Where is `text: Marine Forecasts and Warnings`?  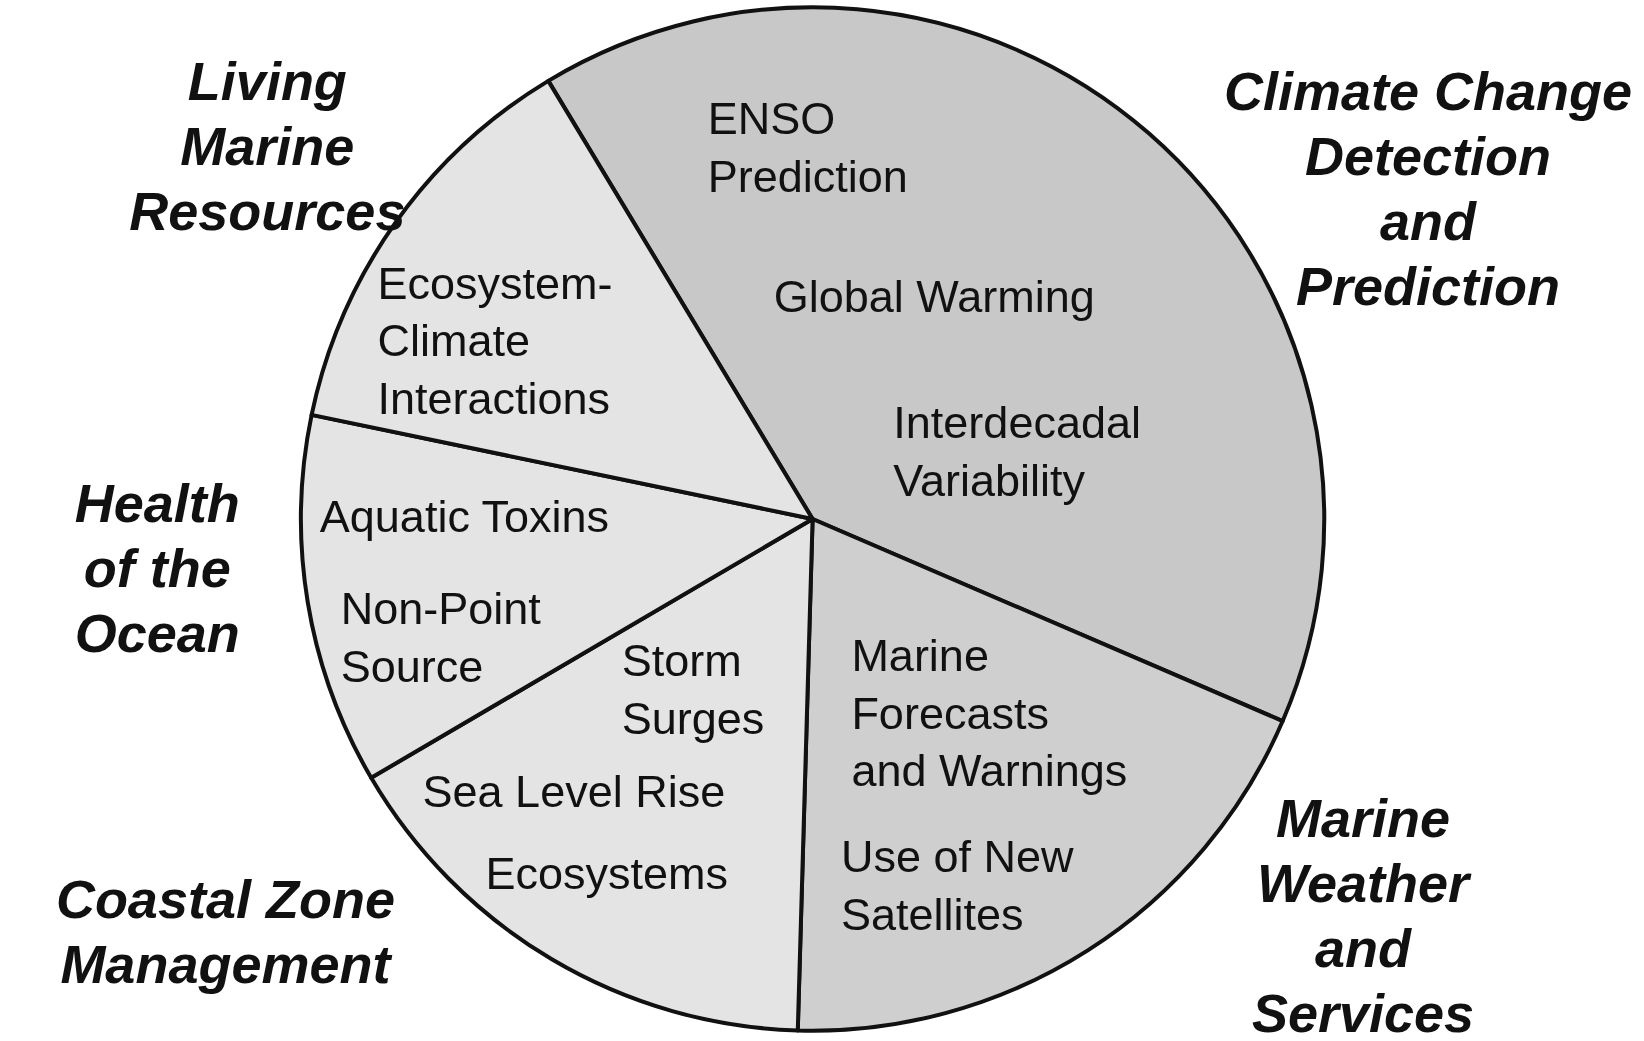 text: Marine Forecasts and Warnings is located at coordinates (989, 713).